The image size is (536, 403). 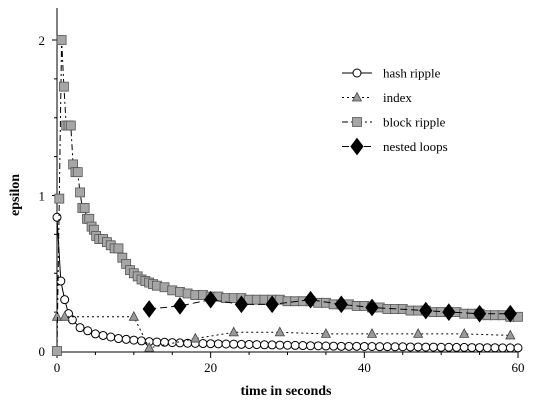 What do you see at coordinates (395, 111) in the screenshot?
I see `legend: hash ripple index block ripple nested loops` at bounding box center [395, 111].